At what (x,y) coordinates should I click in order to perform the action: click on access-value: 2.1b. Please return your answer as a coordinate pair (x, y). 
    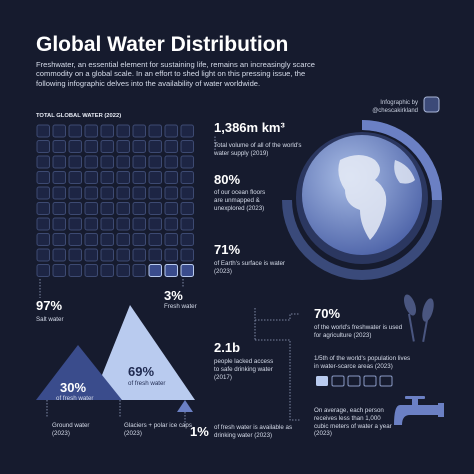
    Looking at the image, I should click on (227, 347).